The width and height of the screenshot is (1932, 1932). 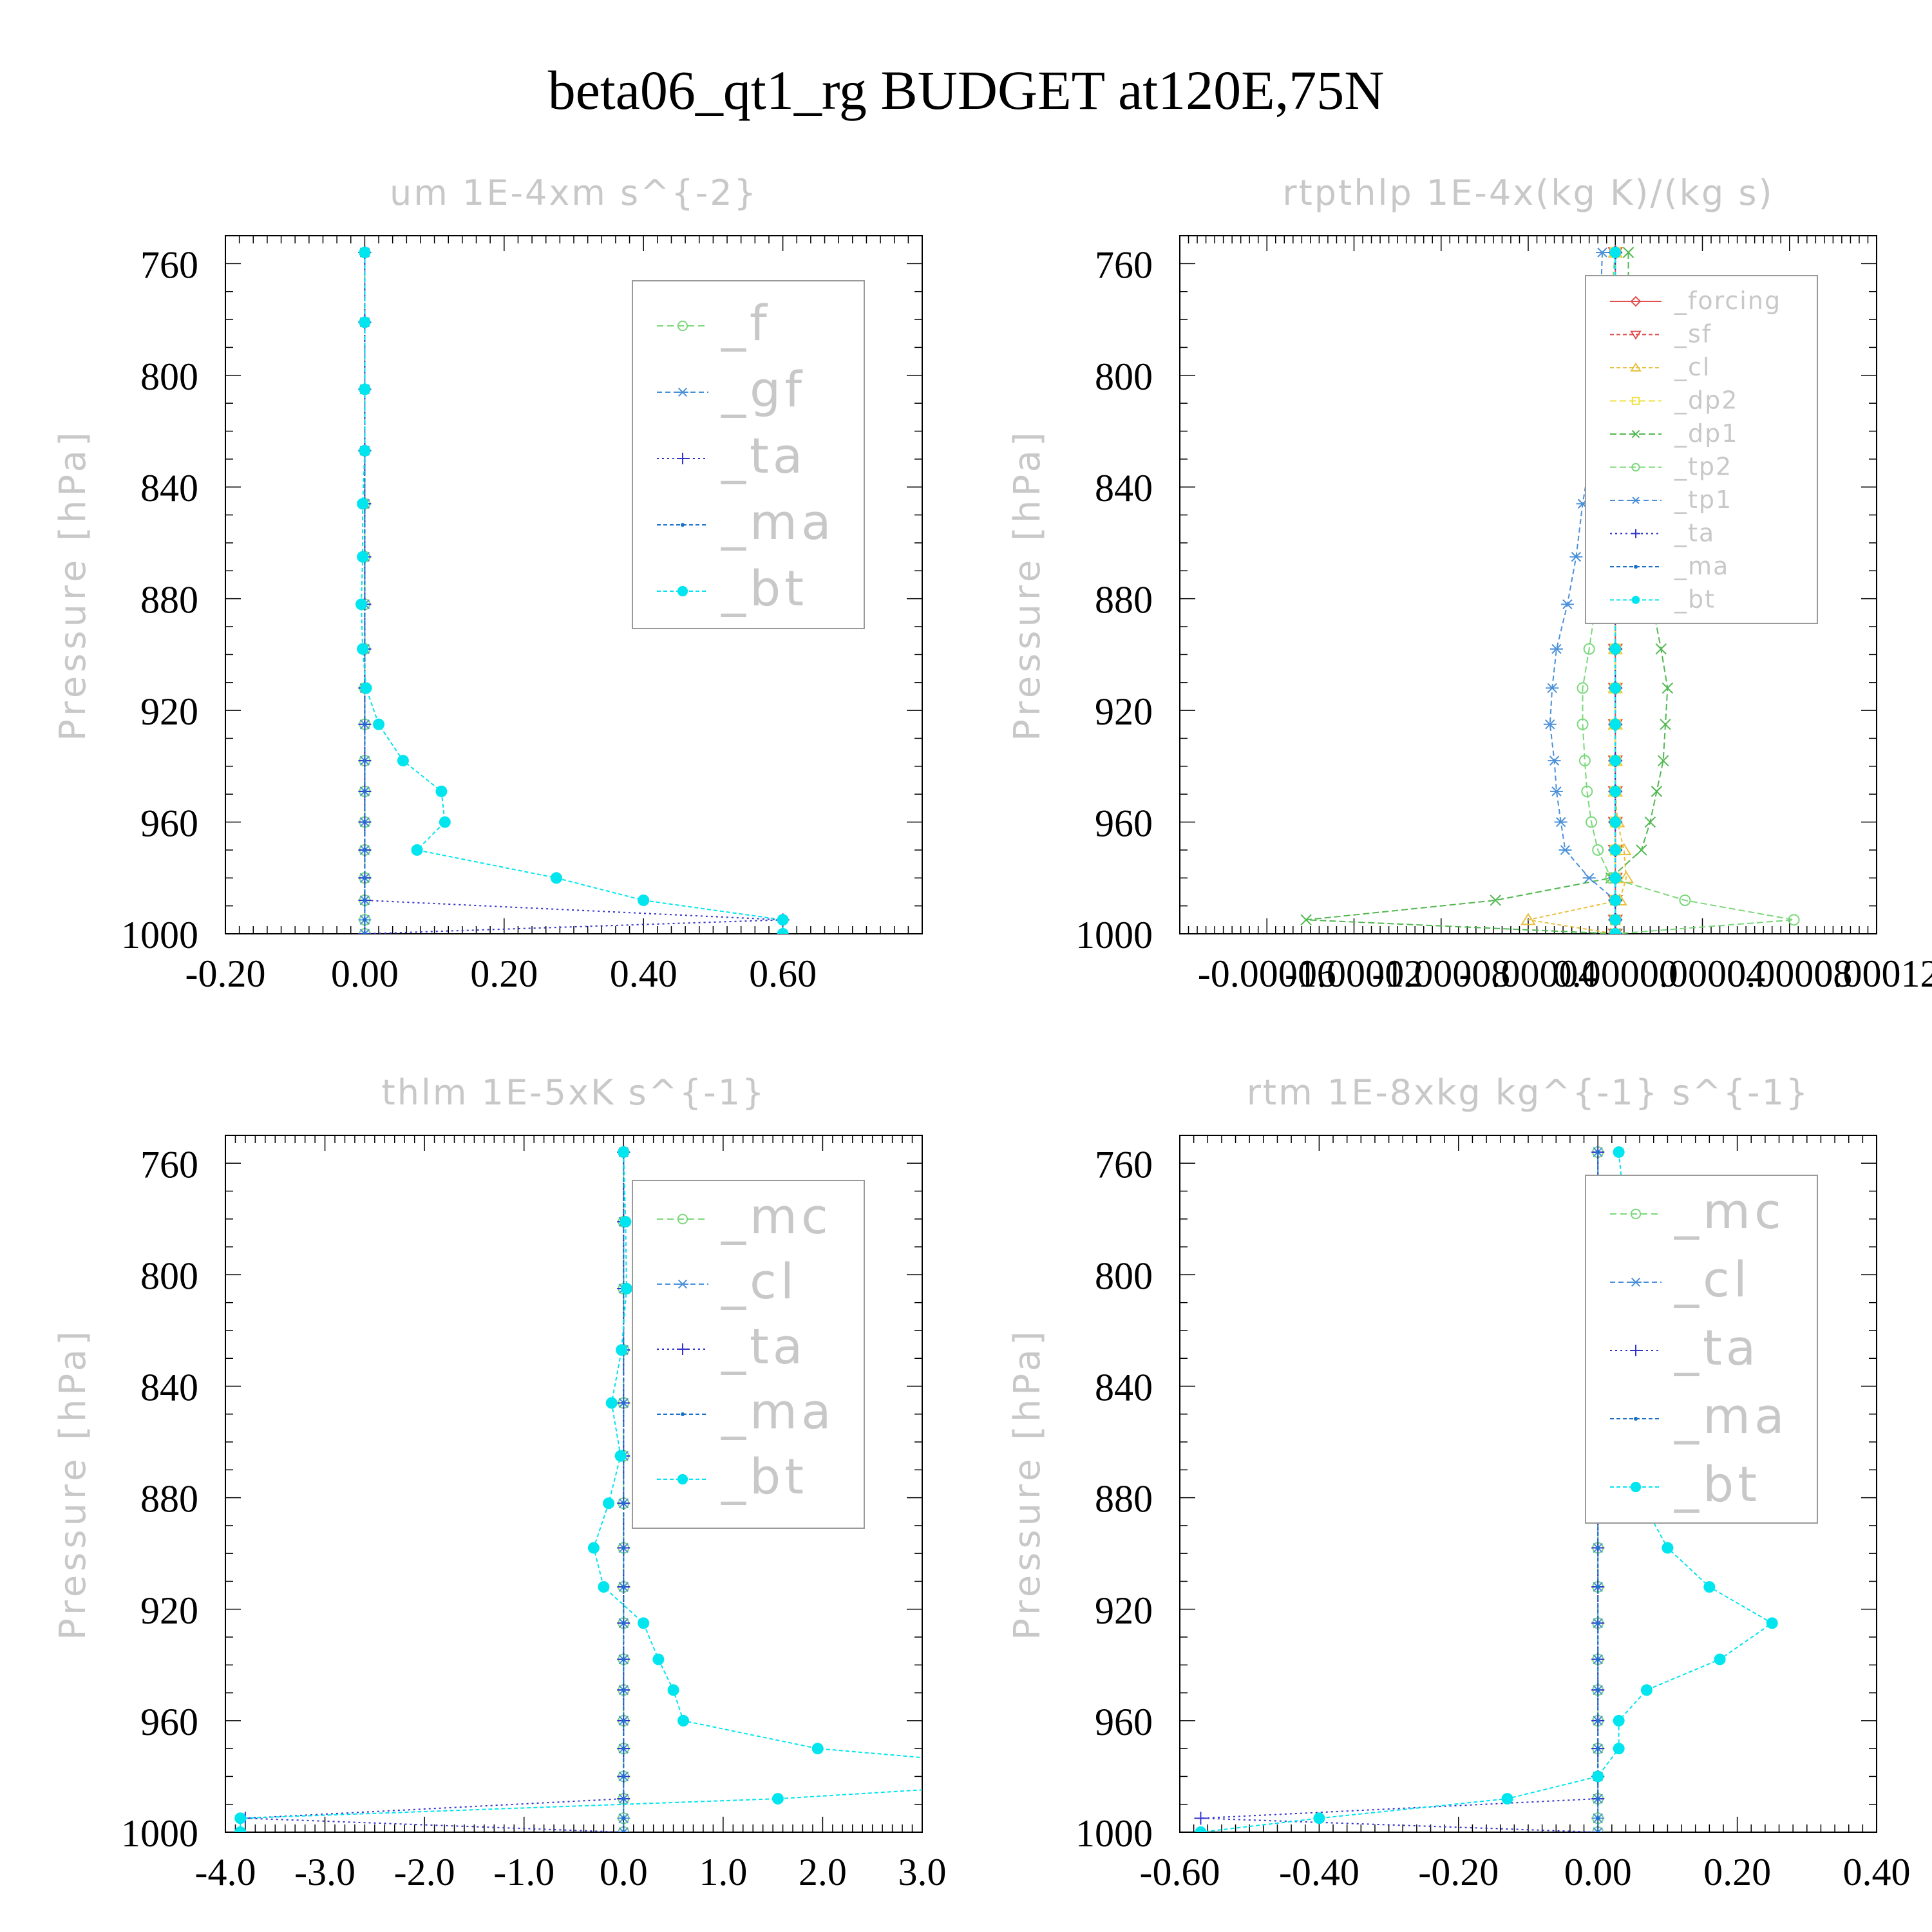 What do you see at coordinates (159, 935) in the screenshot?
I see `y-tick-label: 1000` at bounding box center [159, 935].